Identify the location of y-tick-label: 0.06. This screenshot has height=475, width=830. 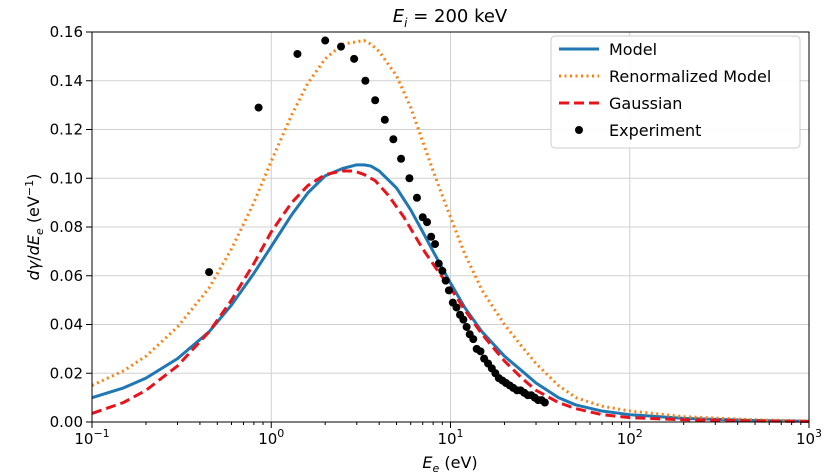
(66, 276).